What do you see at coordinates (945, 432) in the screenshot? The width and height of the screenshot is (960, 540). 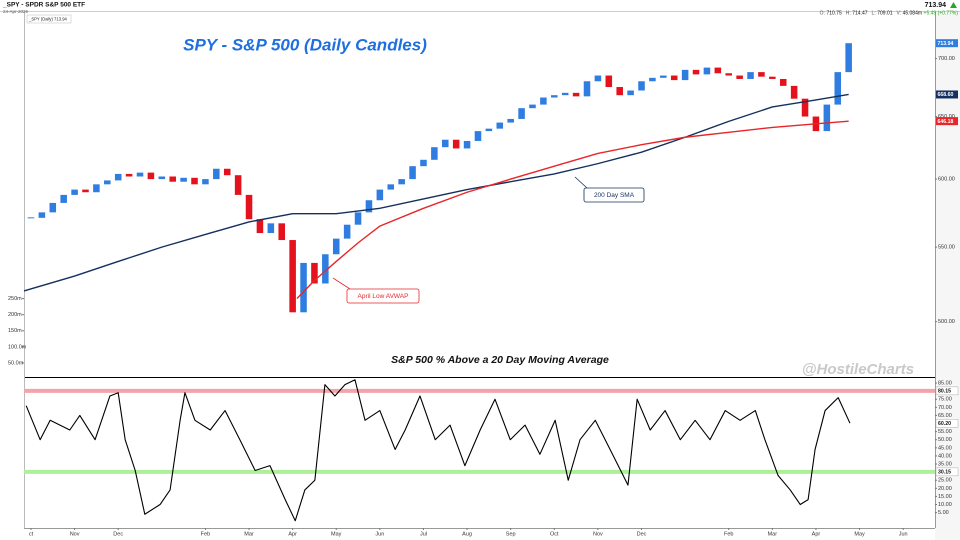 I see `y-tick-label: 55.00` at bounding box center [945, 432].